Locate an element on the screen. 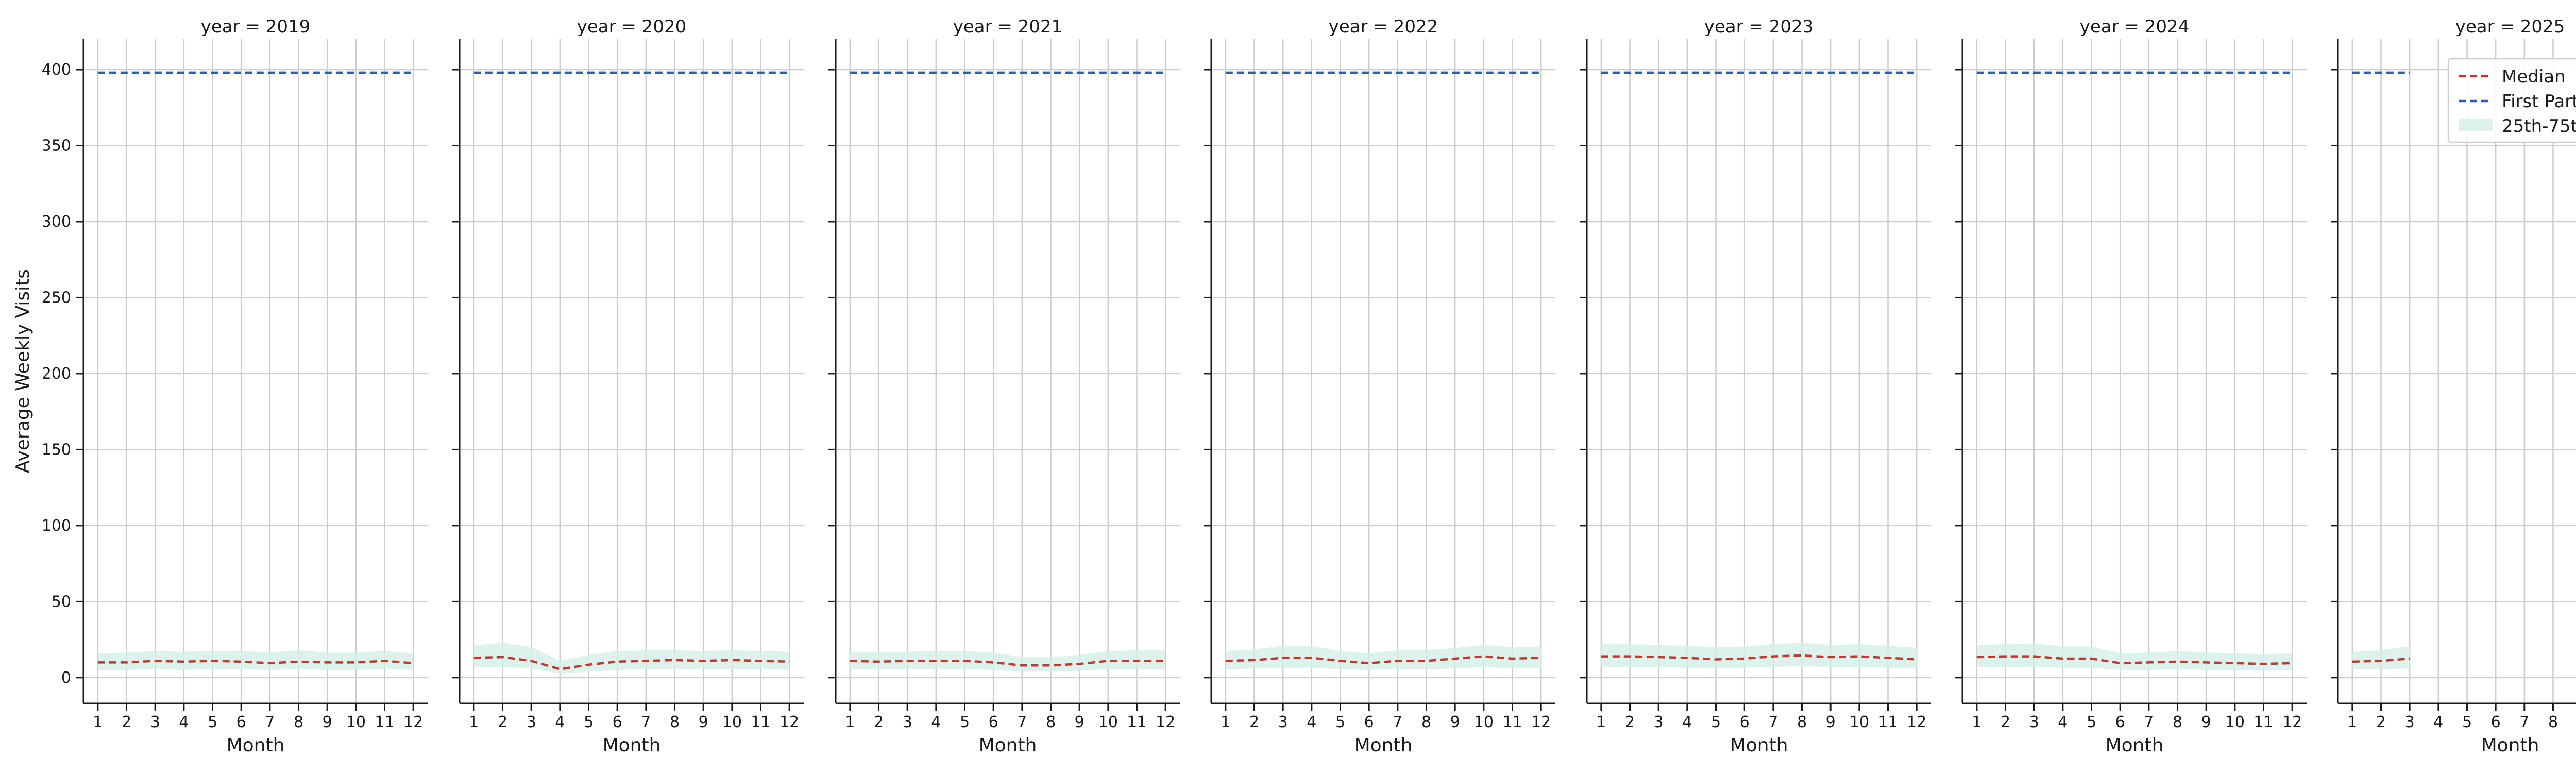  panel-title: year = 2019 is located at coordinates (255, 26).